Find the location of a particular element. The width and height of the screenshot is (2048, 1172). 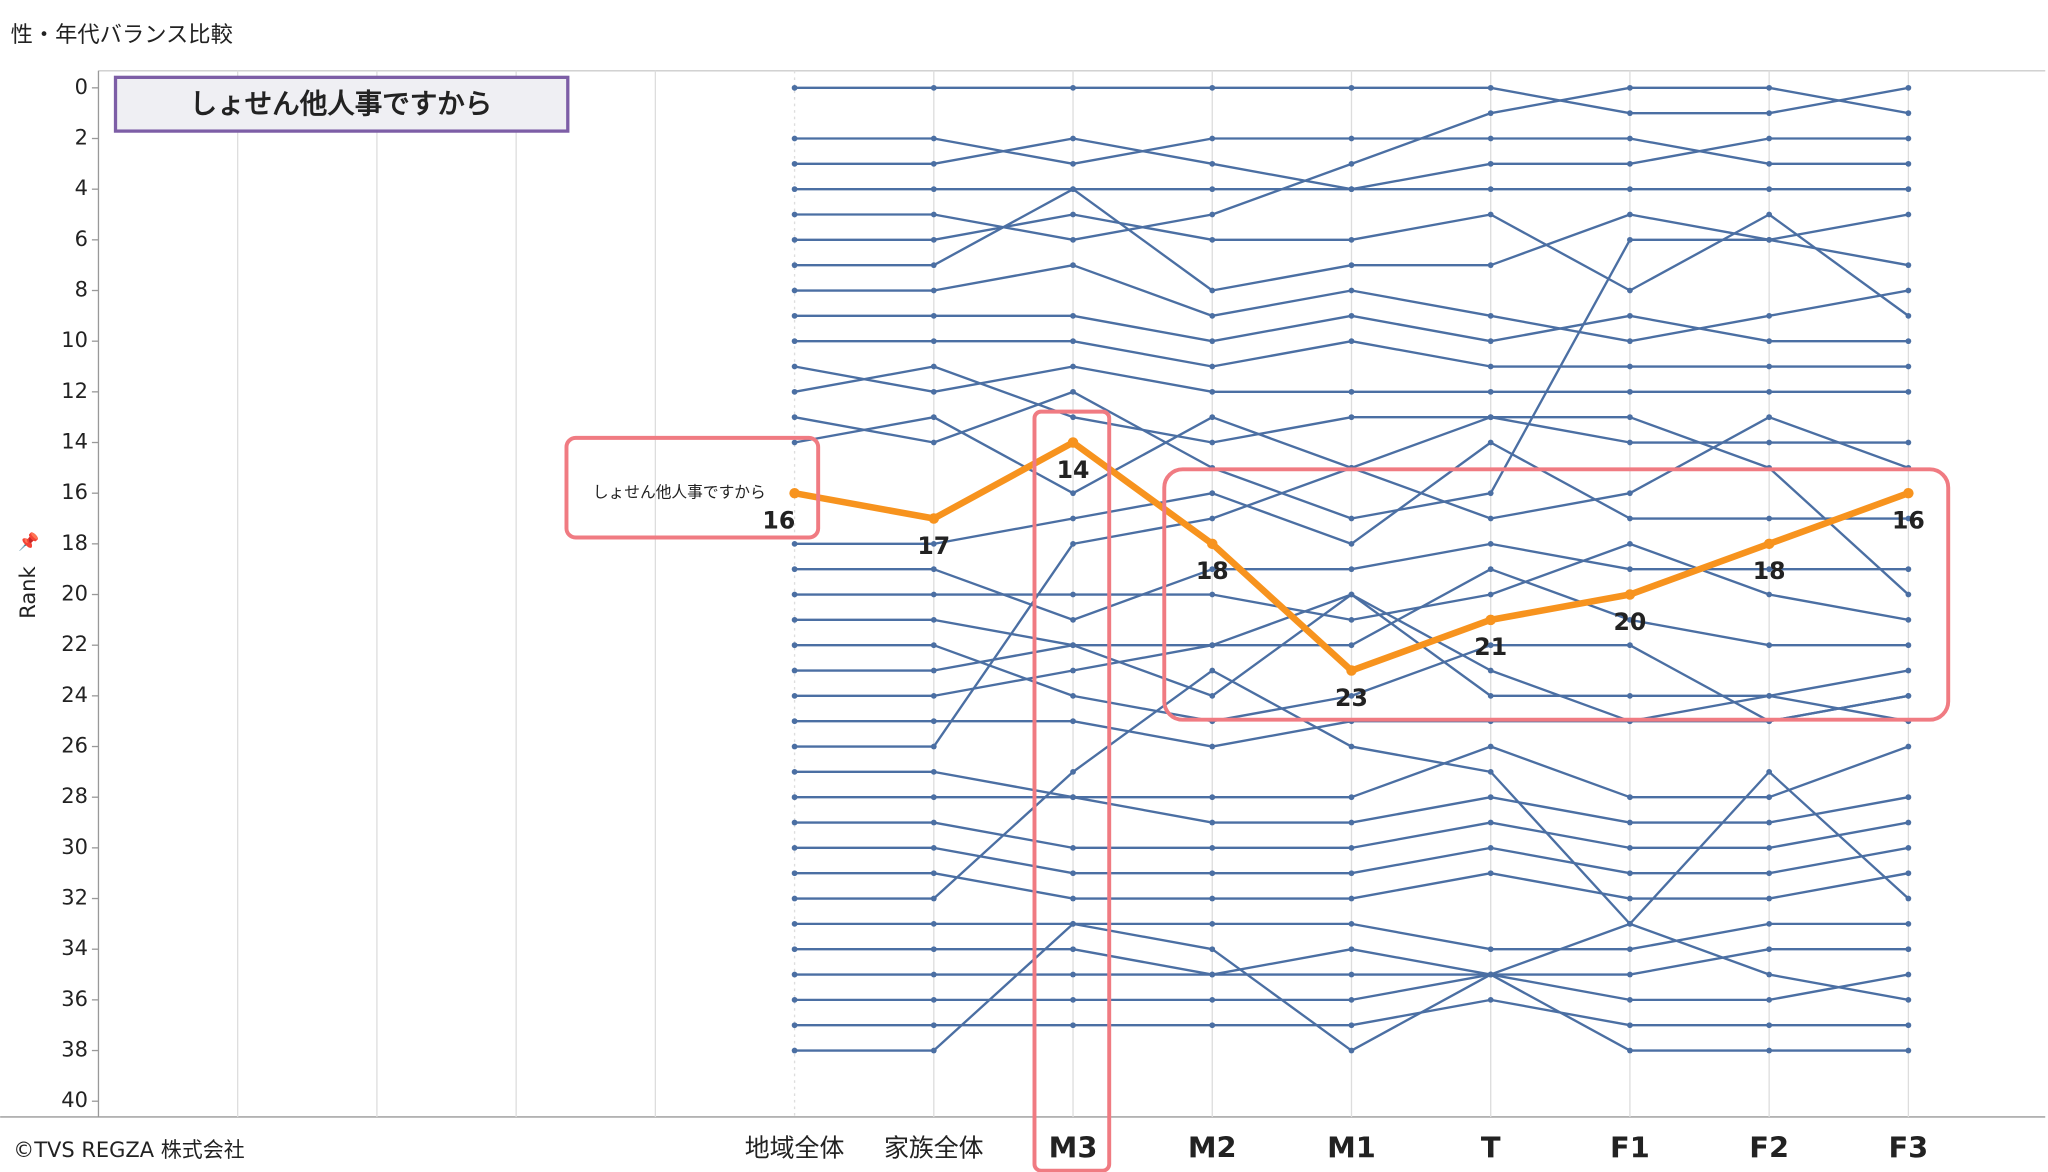

y-tick-label: 30 is located at coordinates (74, 847).